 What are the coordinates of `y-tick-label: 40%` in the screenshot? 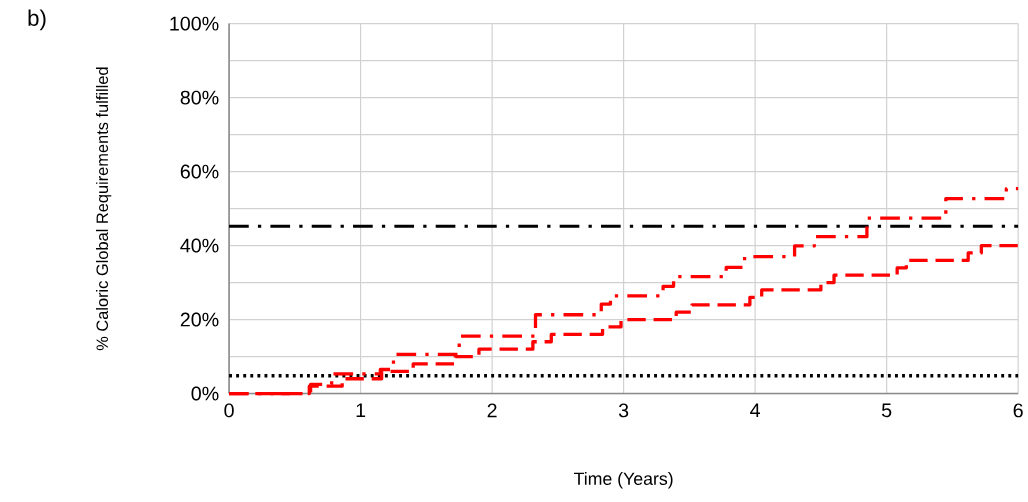 It's located at (199, 245).